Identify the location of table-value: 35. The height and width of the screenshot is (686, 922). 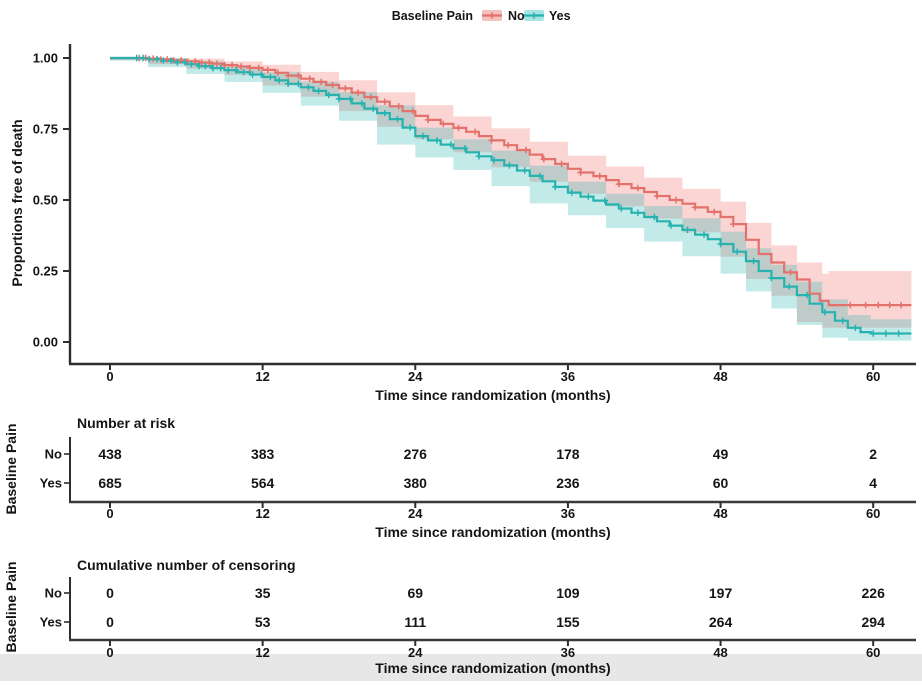
(263, 593).